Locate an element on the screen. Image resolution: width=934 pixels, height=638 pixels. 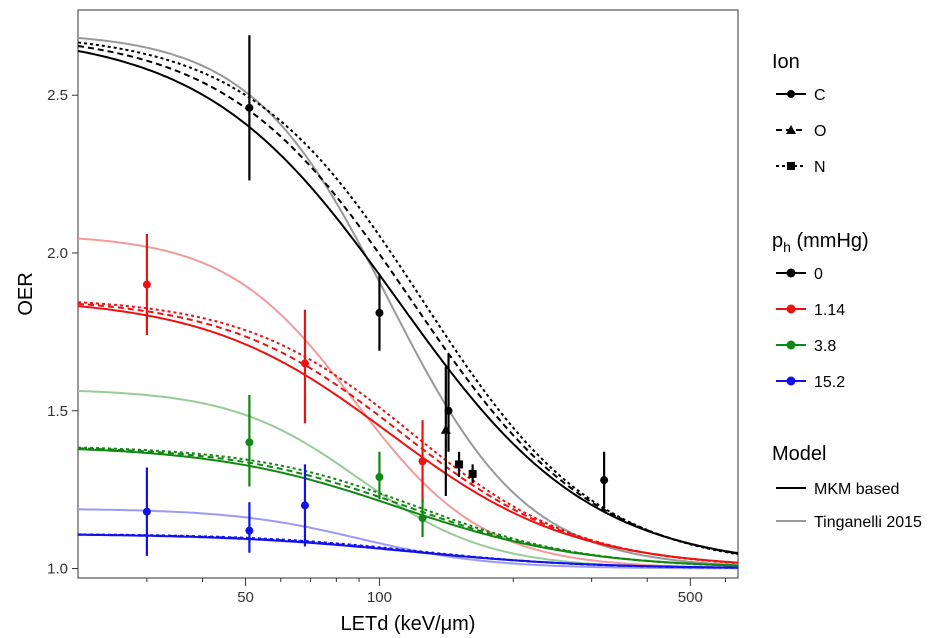
data-point-1.14-1 is located at coordinates (304, 363).